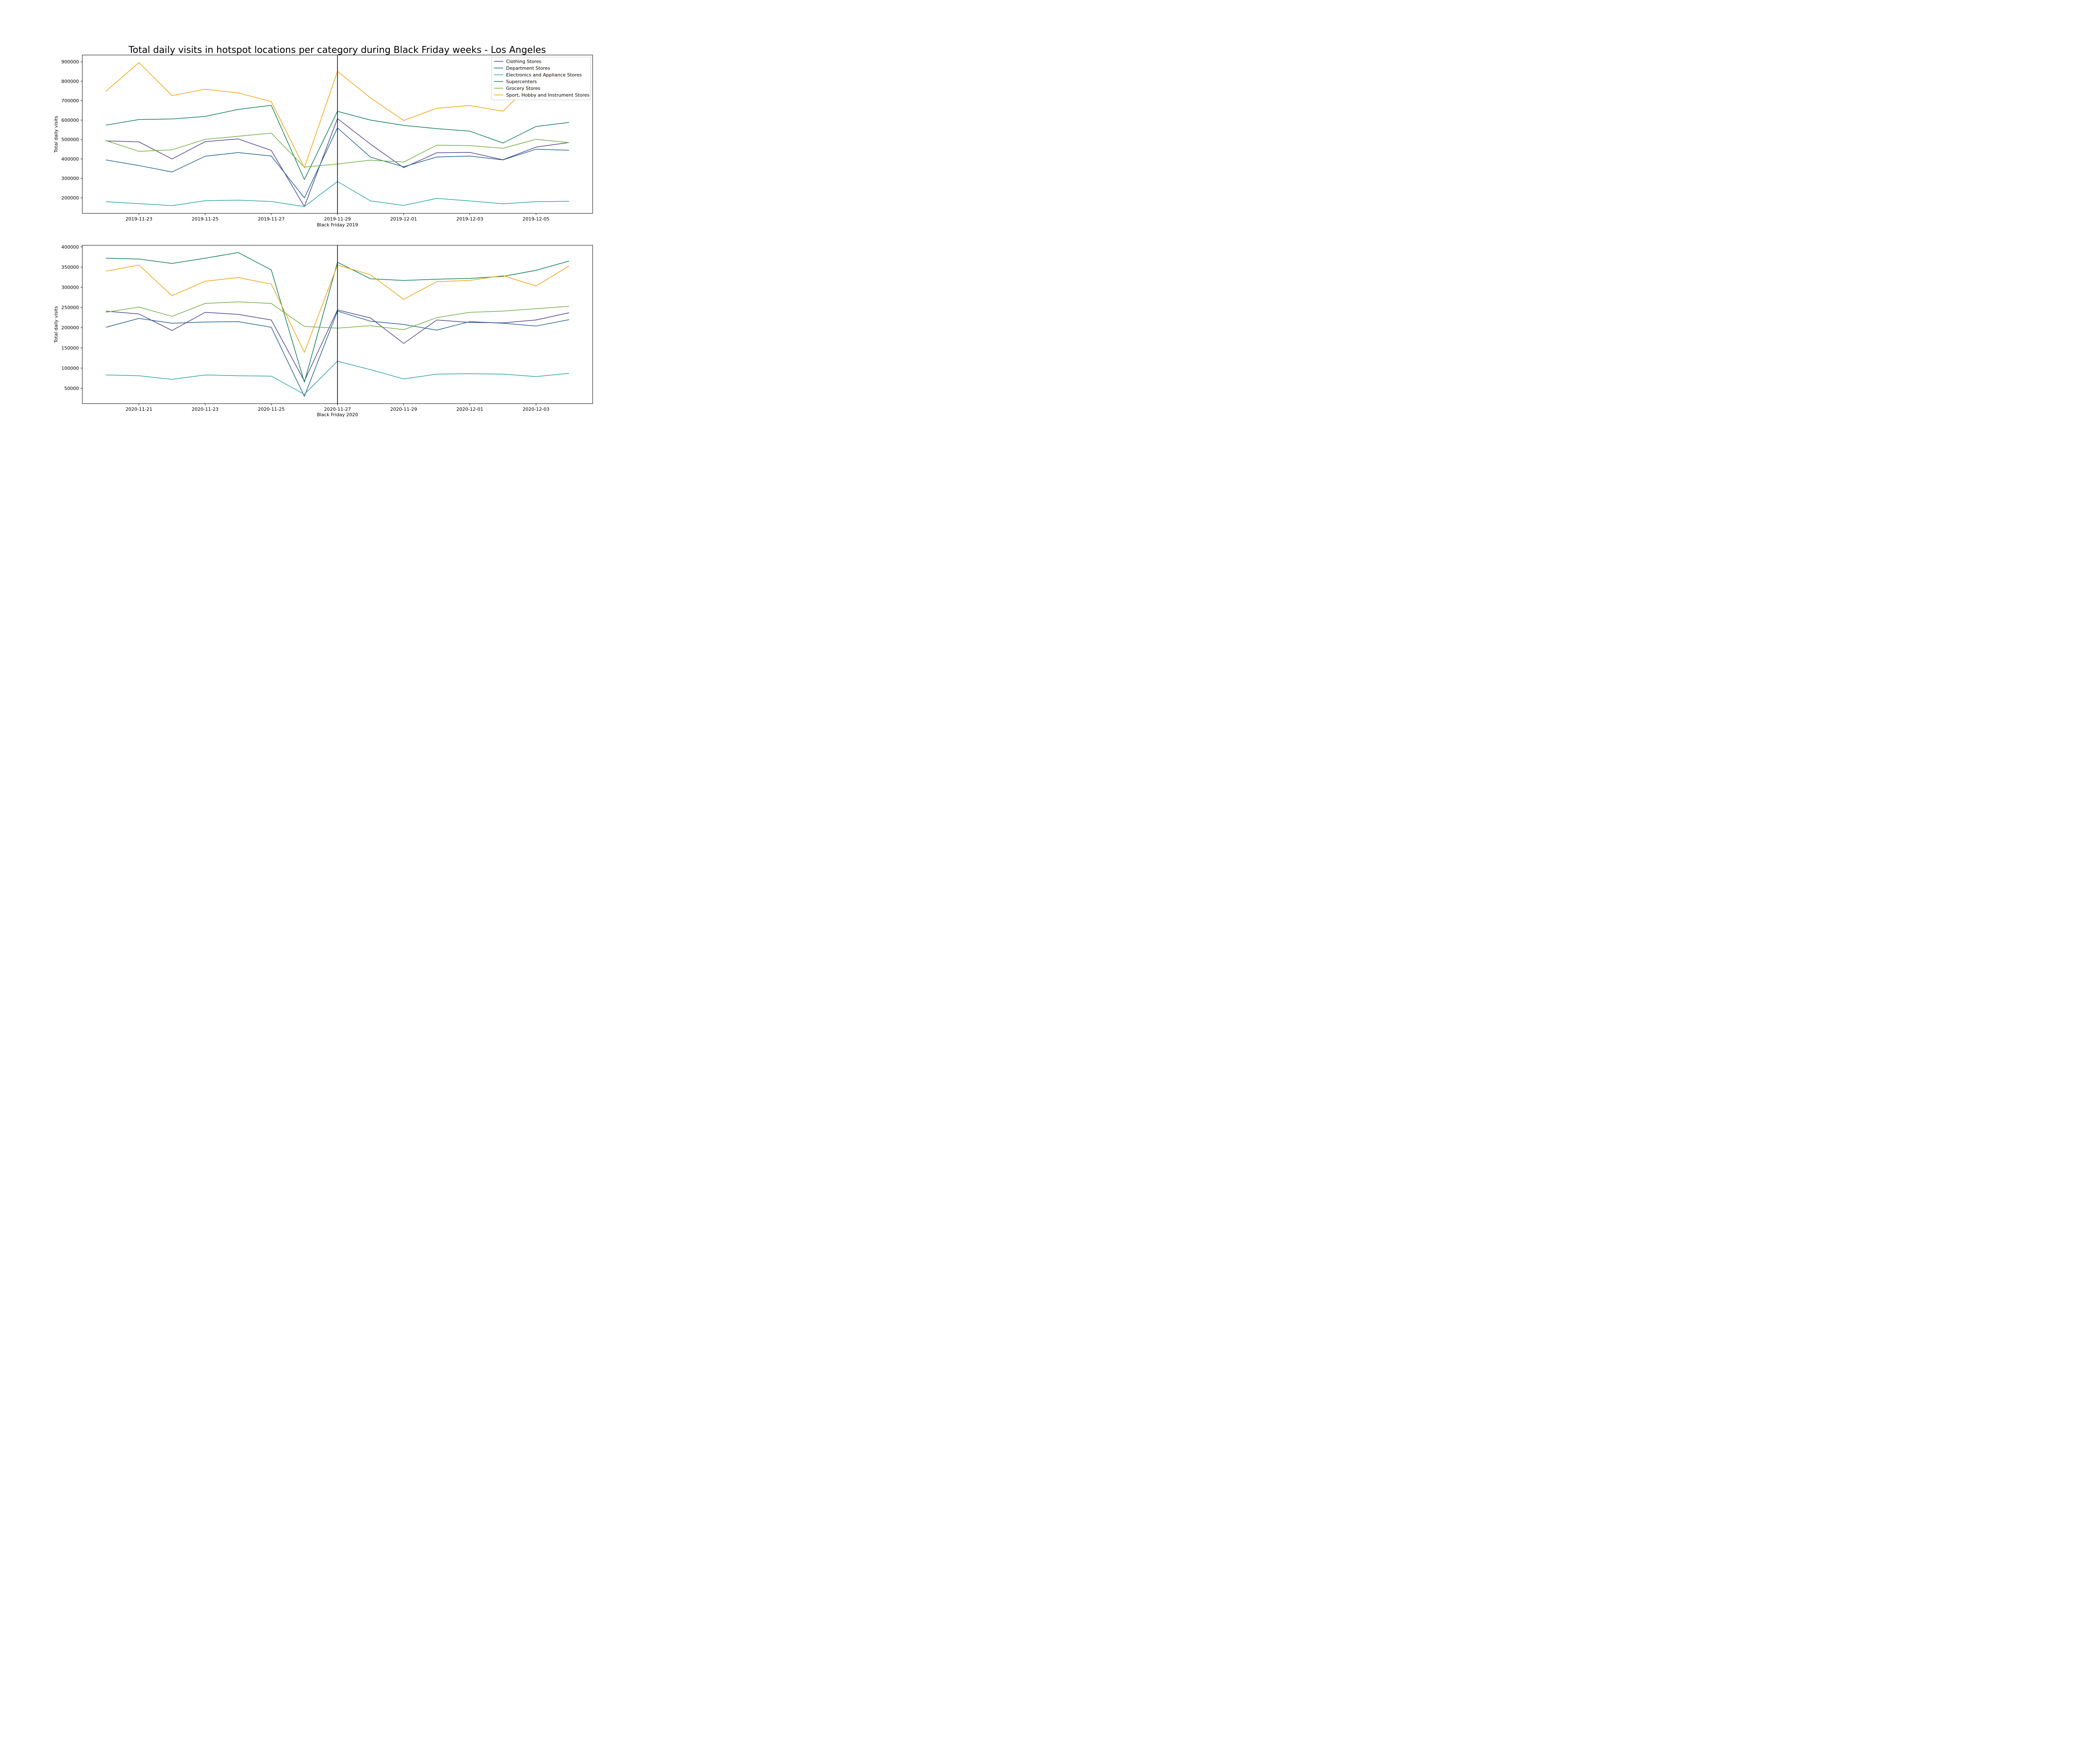 This screenshot has width=2100, height=1764. Describe the element at coordinates (337, 414) in the screenshot. I see `x-axis-label: Black Friday 2020` at that location.